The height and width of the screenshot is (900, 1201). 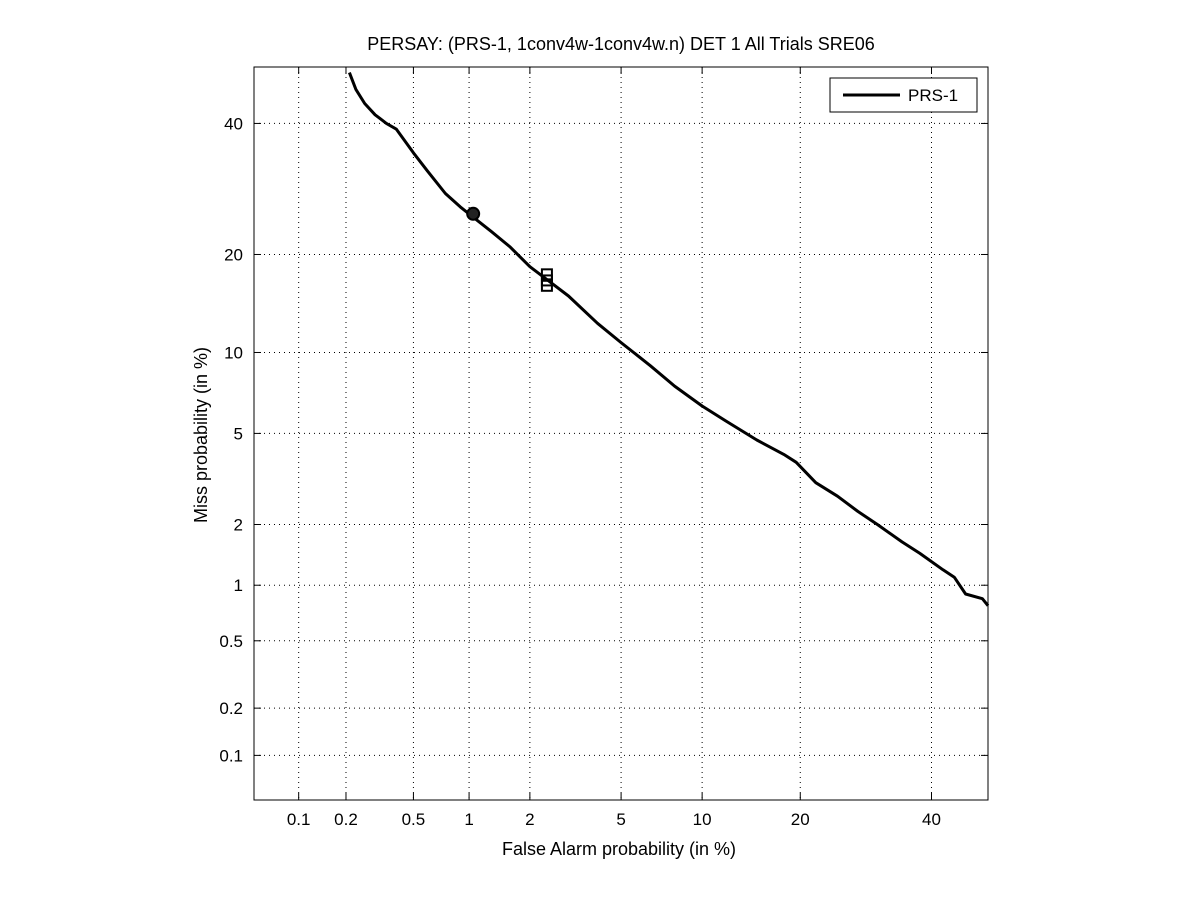 I want to click on y-tick-label: 1, so click(x=238, y=585).